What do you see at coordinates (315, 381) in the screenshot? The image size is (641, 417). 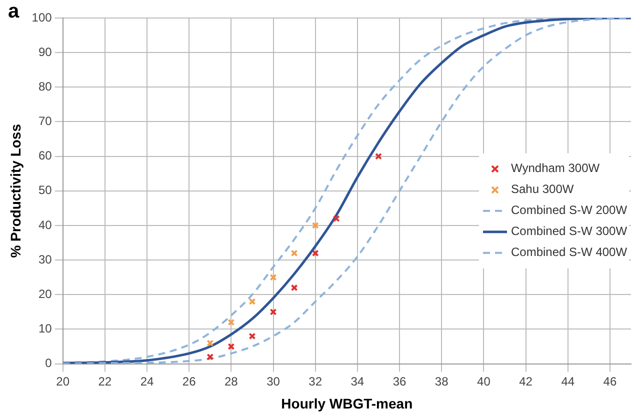 I see `x-tick-label: 32` at bounding box center [315, 381].